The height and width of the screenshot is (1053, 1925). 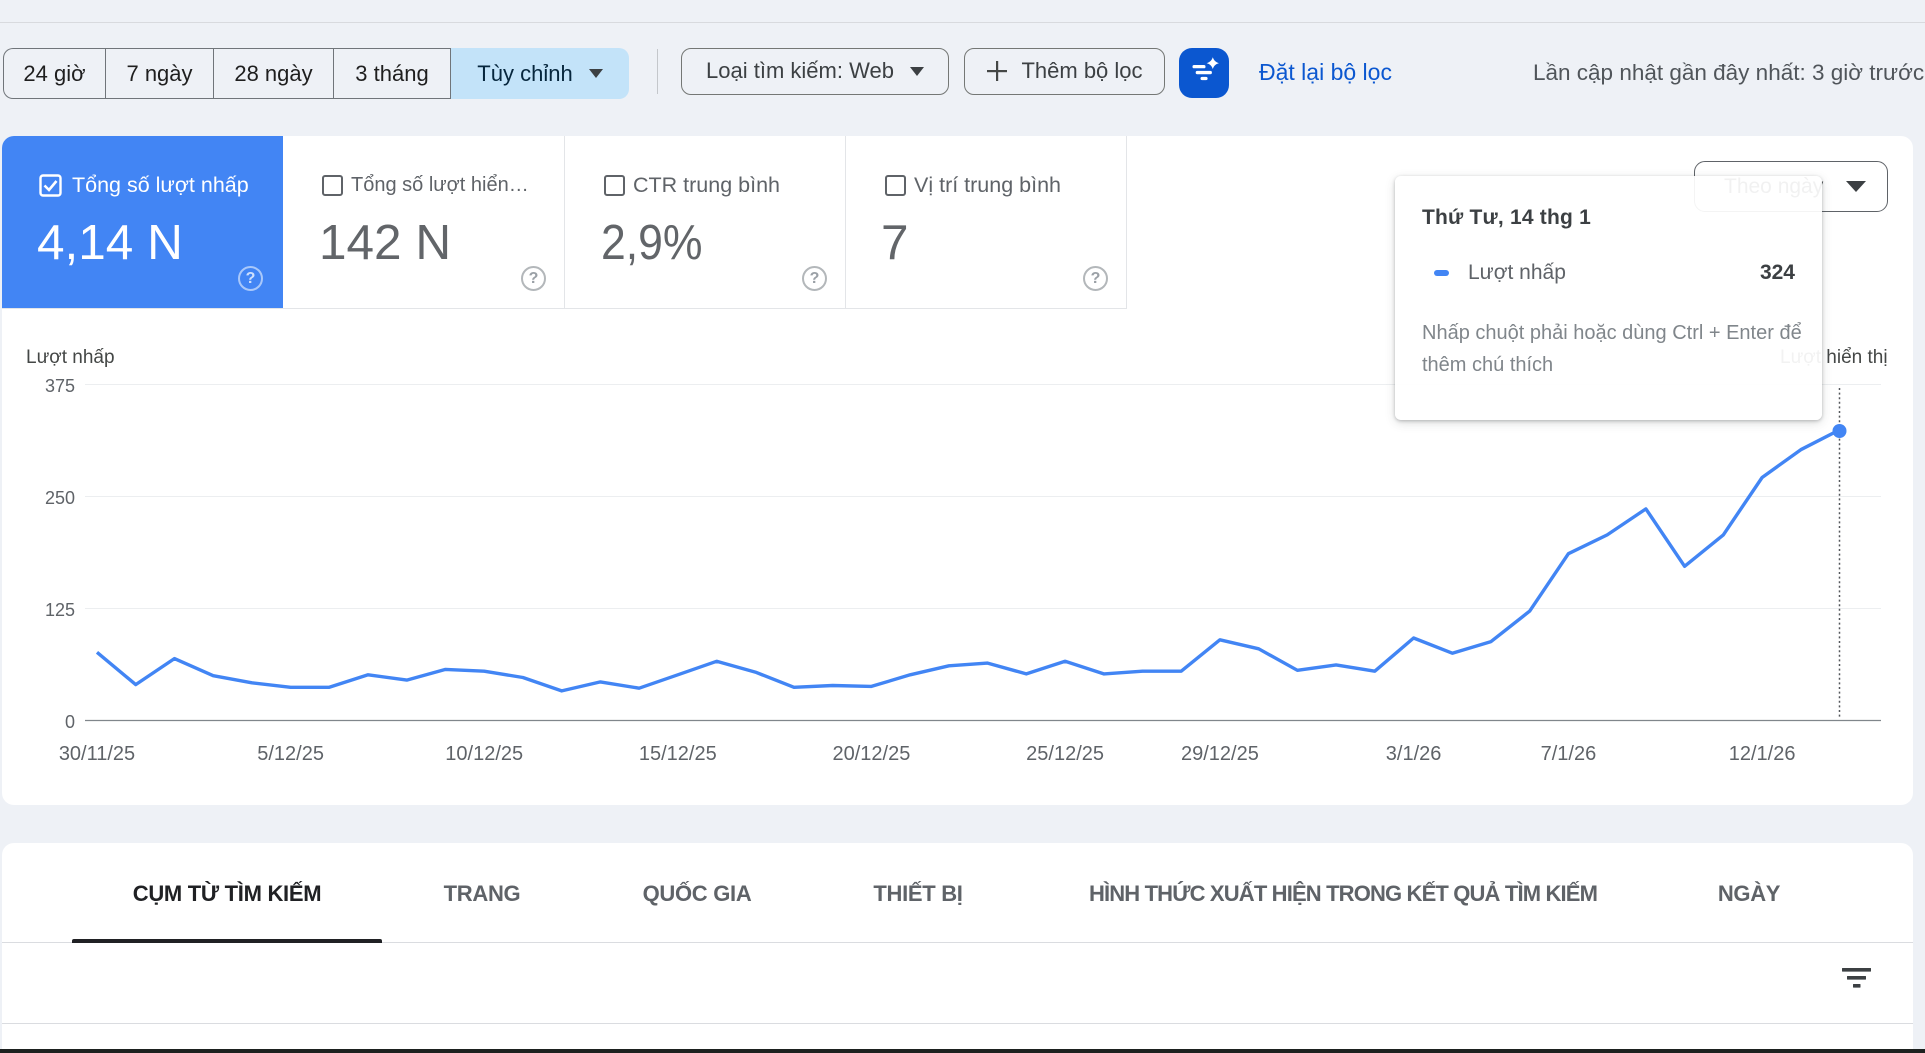 I want to click on svg-text: 375, so click(x=60, y=386).